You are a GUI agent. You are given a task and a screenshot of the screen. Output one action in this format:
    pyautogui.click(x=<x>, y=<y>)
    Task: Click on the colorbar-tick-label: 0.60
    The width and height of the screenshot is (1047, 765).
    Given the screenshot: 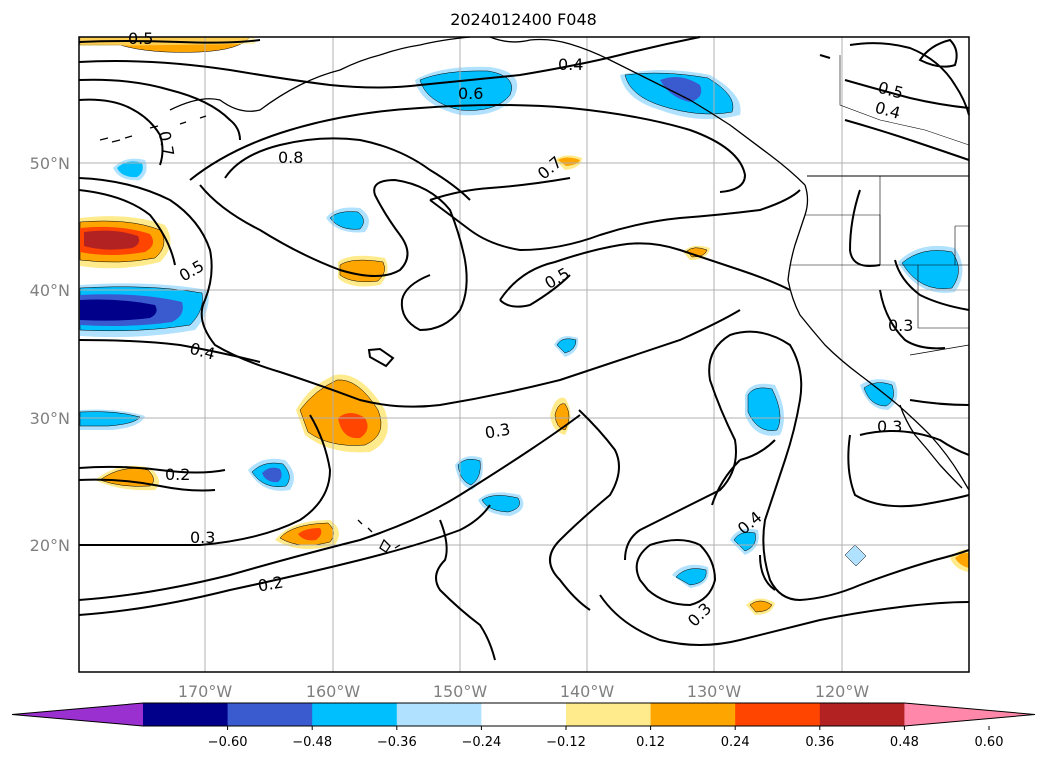 What is the action you would take?
    pyautogui.click(x=989, y=742)
    